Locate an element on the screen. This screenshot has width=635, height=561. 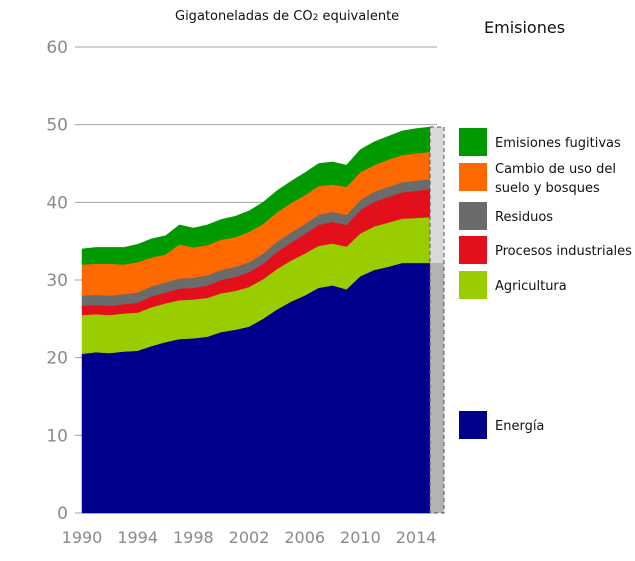
legend-item: Agricultura is located at coordinates (513, 285).